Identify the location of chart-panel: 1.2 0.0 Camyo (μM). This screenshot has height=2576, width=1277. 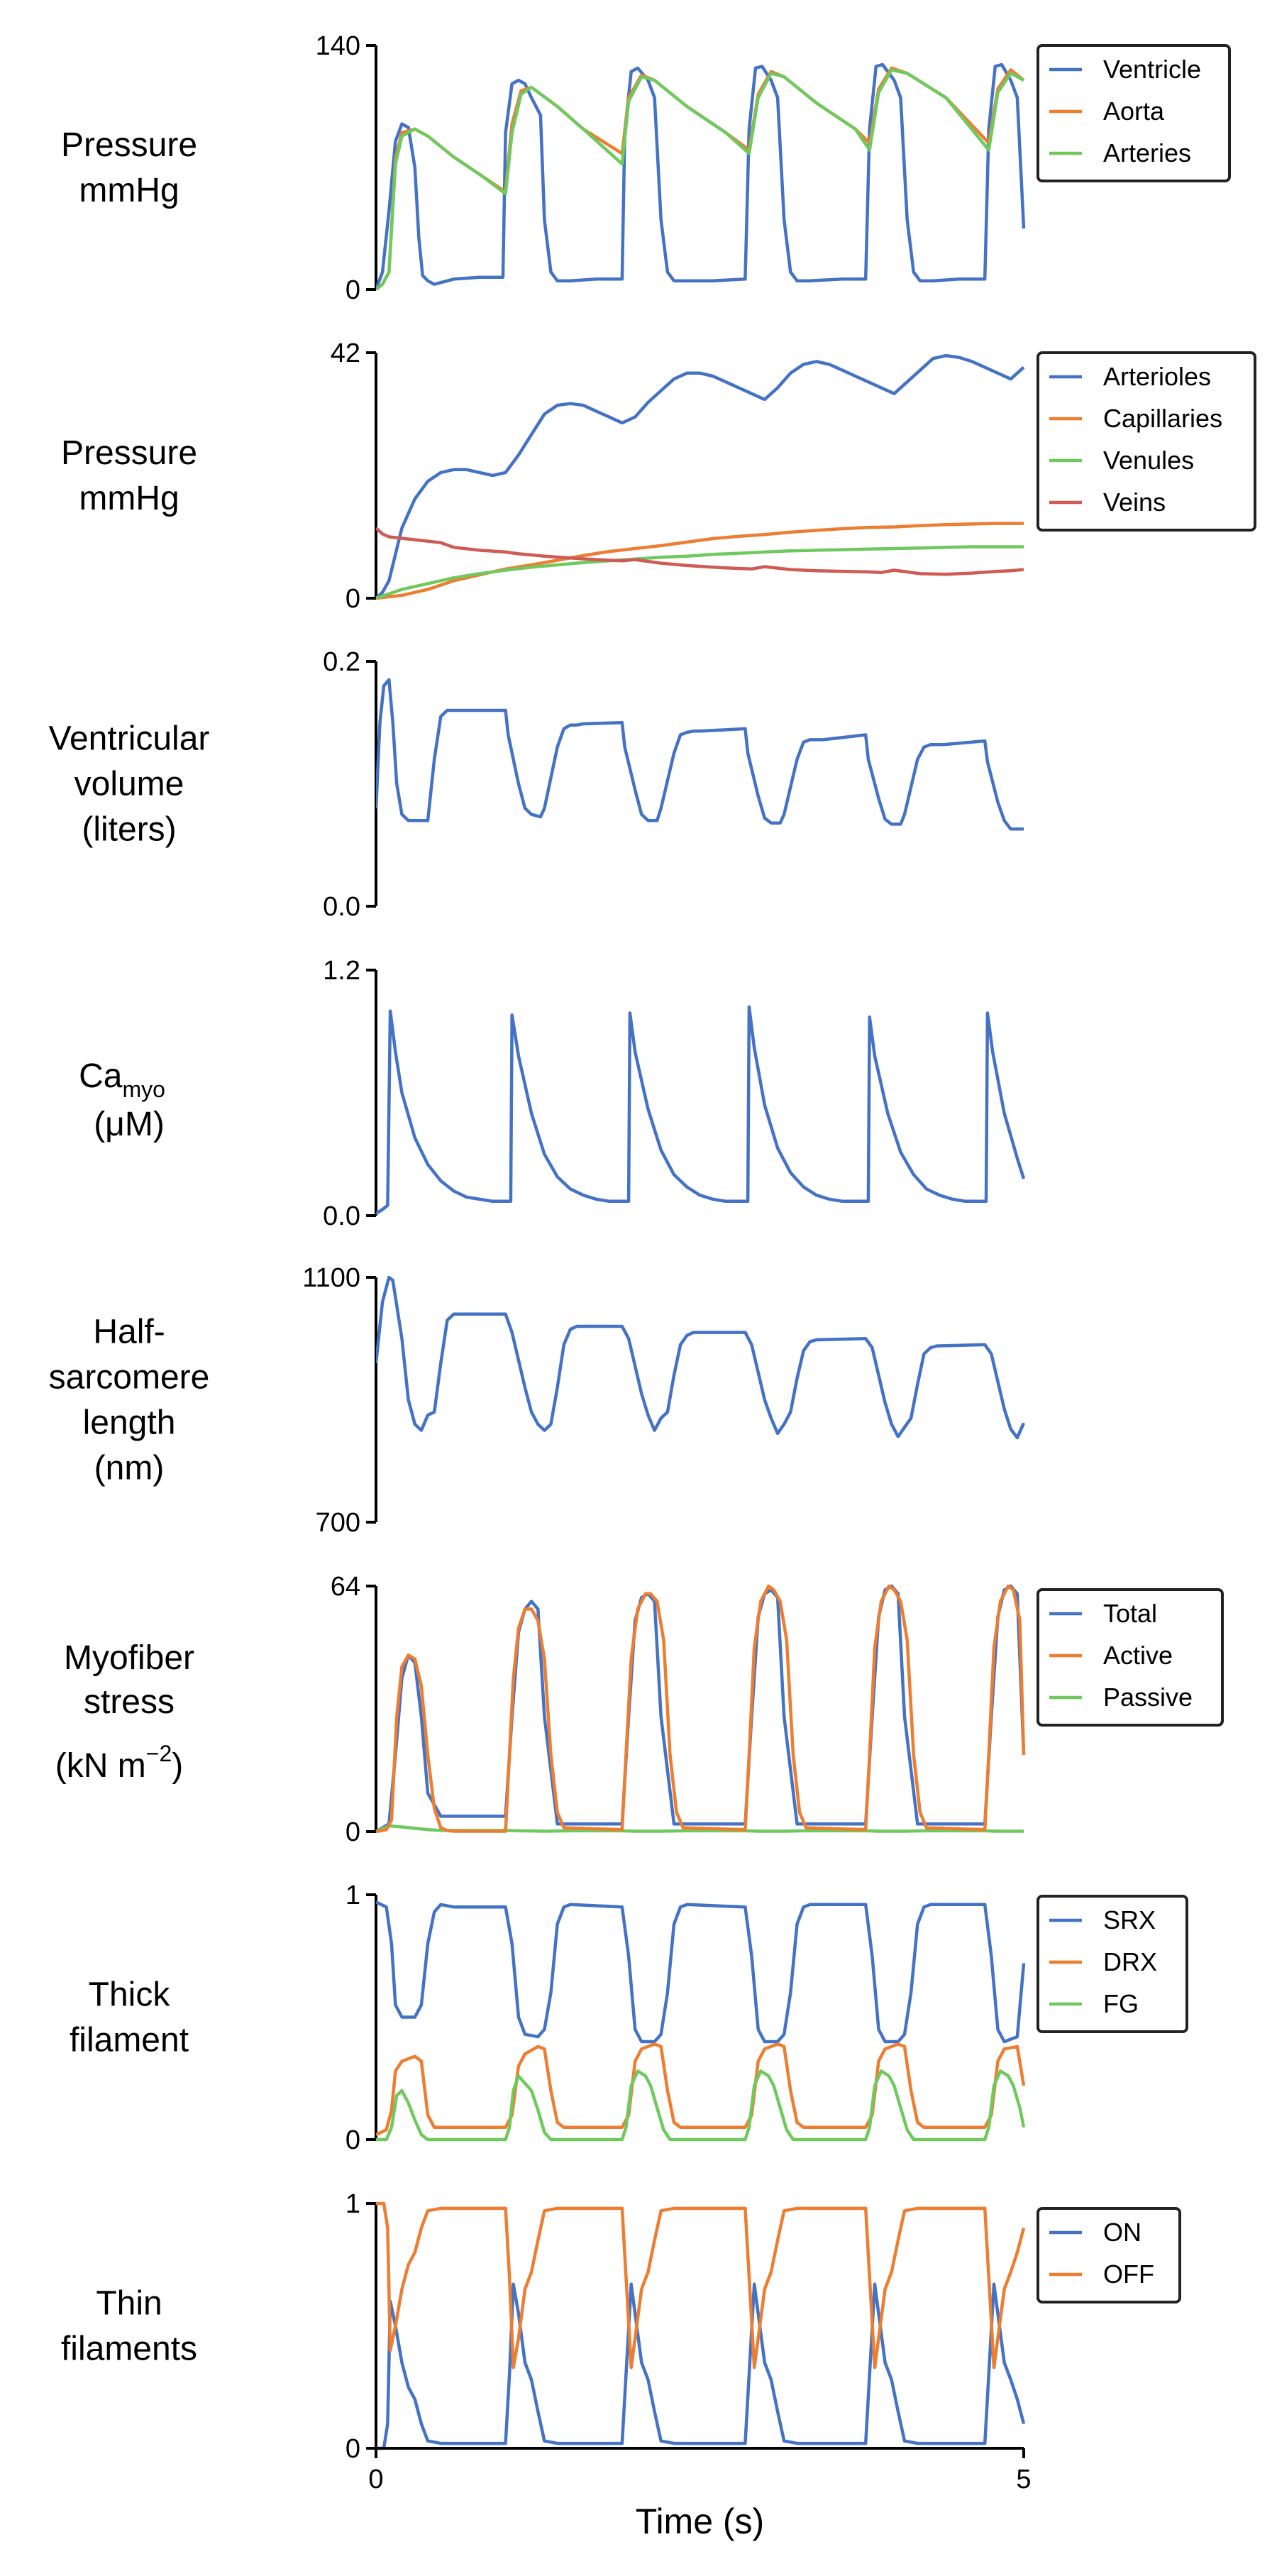
(552, 1093).